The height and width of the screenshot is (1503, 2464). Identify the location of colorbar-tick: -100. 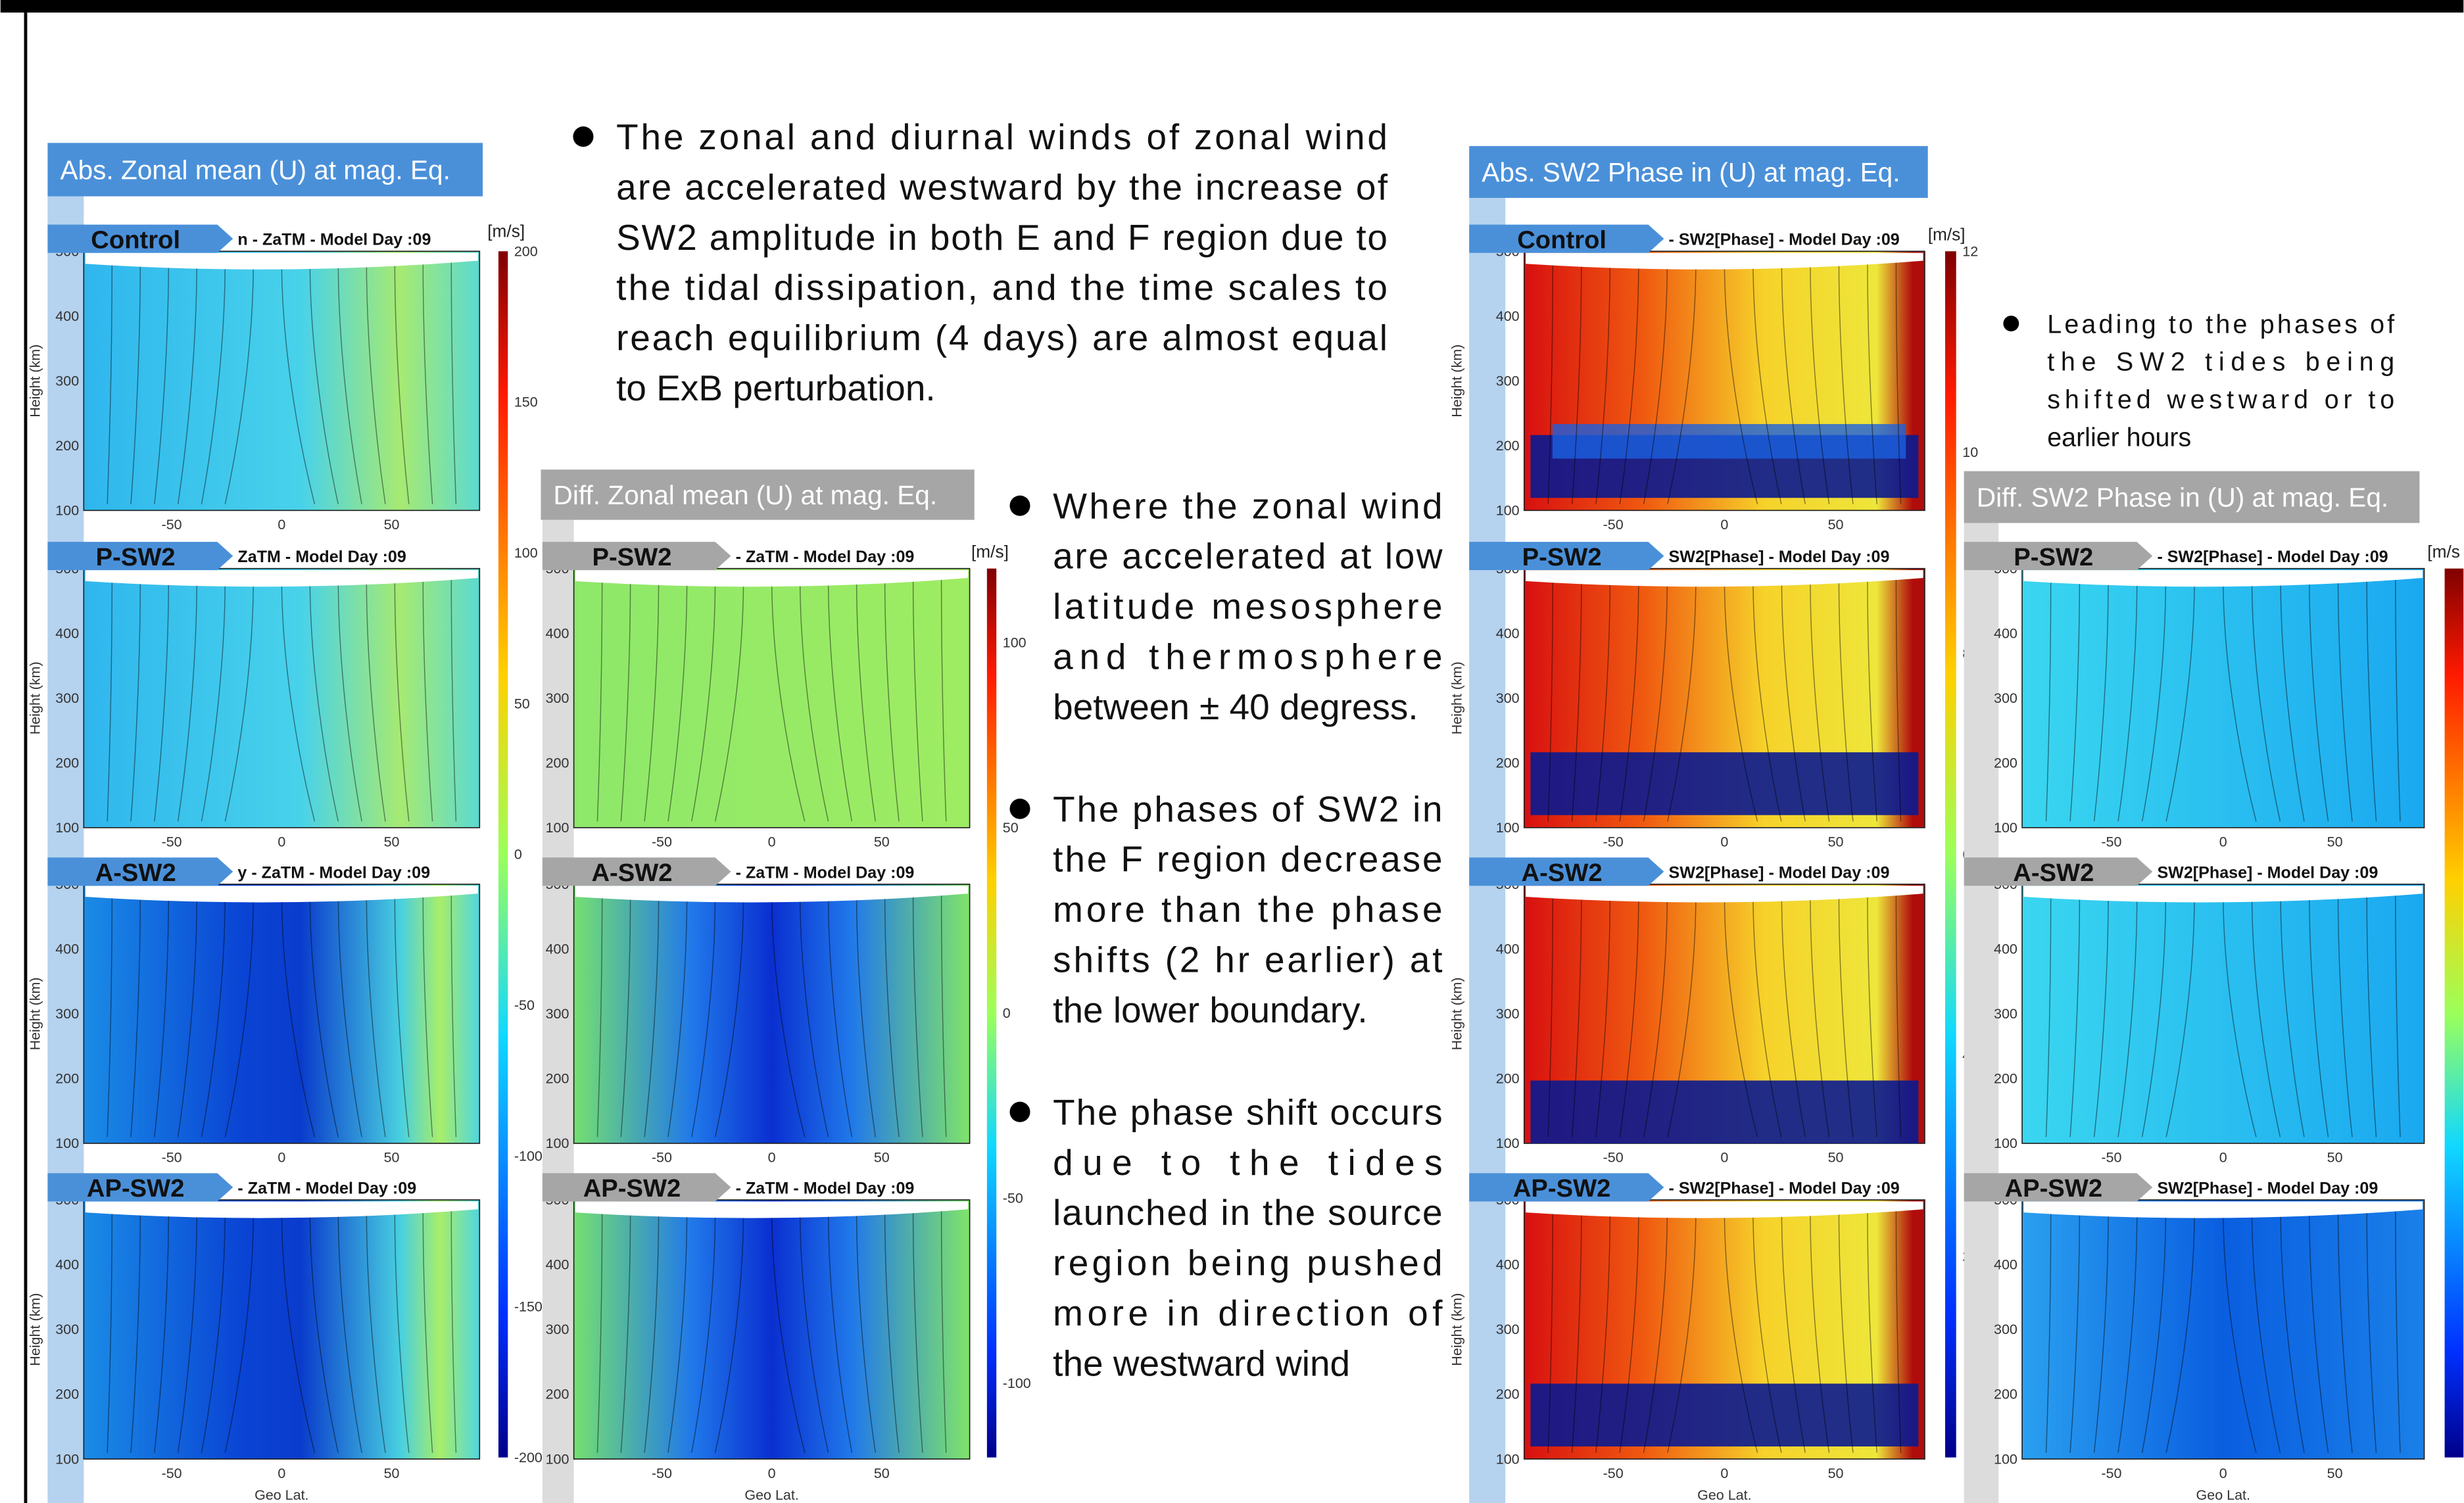
(1017, 1383).